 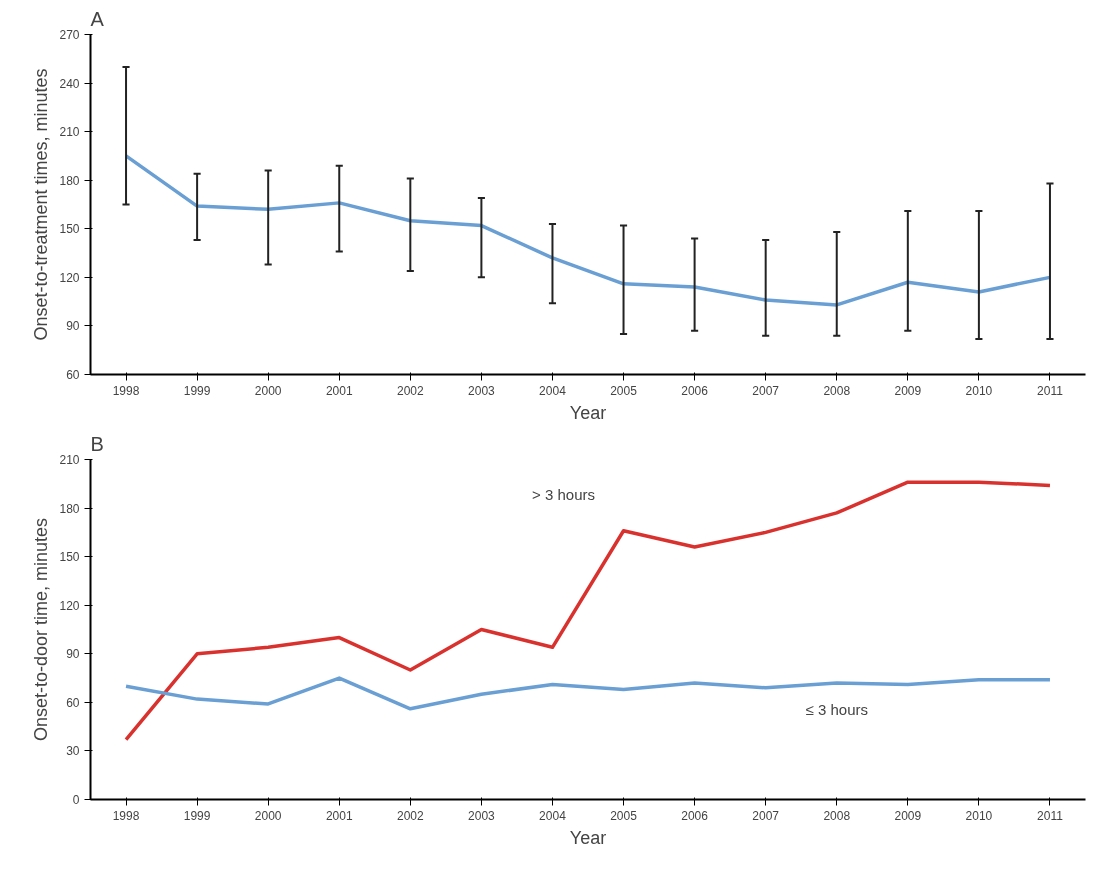 What do you see at coordinates (97, 18) in the screenshot?
I see `chart-title: A` at bounding box center [97, 18].